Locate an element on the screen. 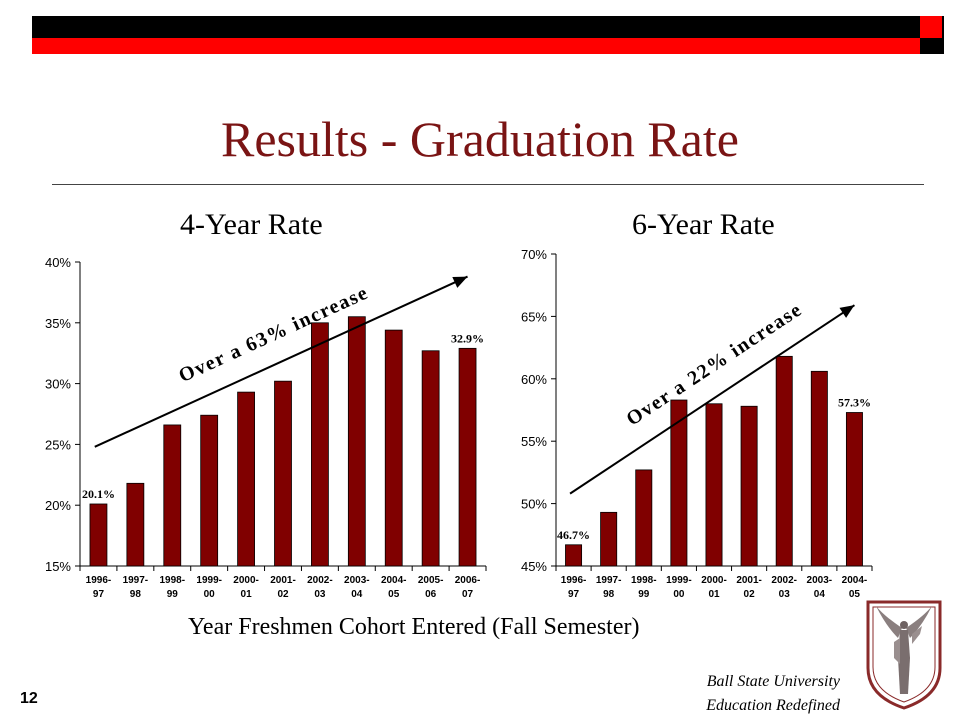 This screenshot has width=960, height=720. chart-4yr-category-label-line1: 2006- is located at coordinates (468, 580).